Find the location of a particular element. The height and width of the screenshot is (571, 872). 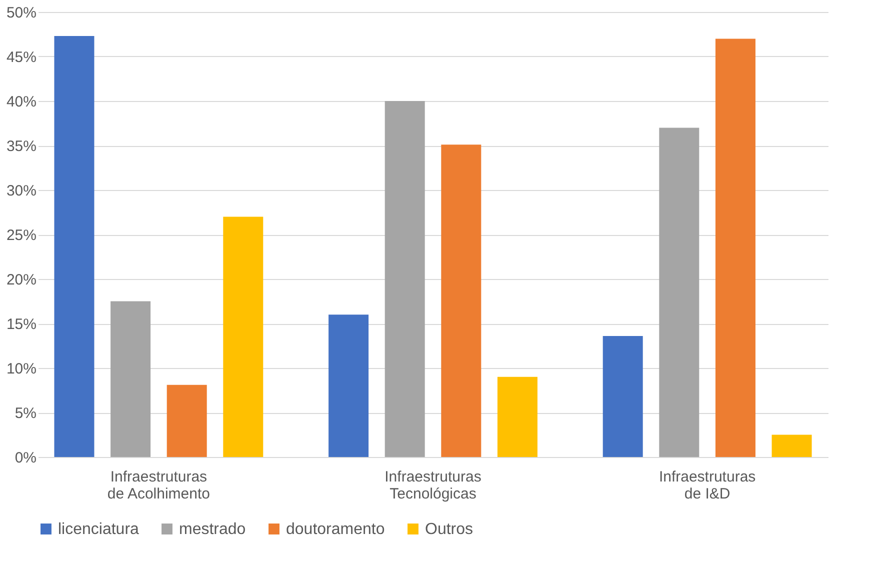

y-tick-label: 30% is located at coordinates (21, 191).